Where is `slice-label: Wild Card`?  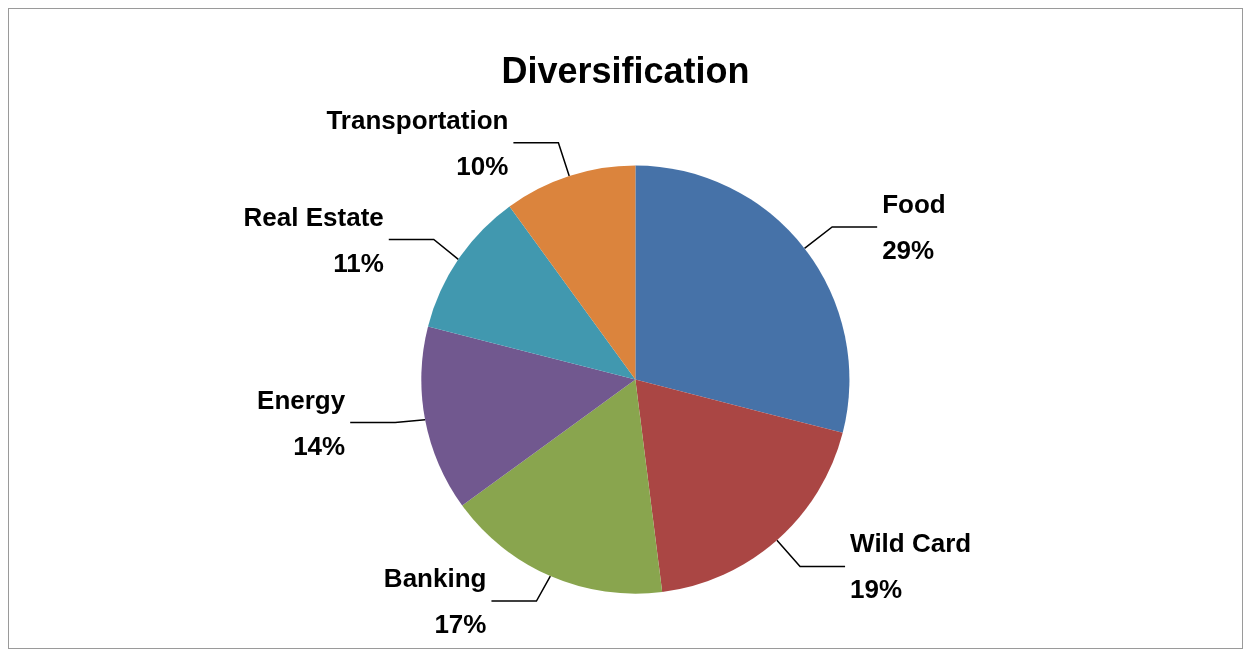 slice-label: Wild Card is located at coordinates (911, 543).